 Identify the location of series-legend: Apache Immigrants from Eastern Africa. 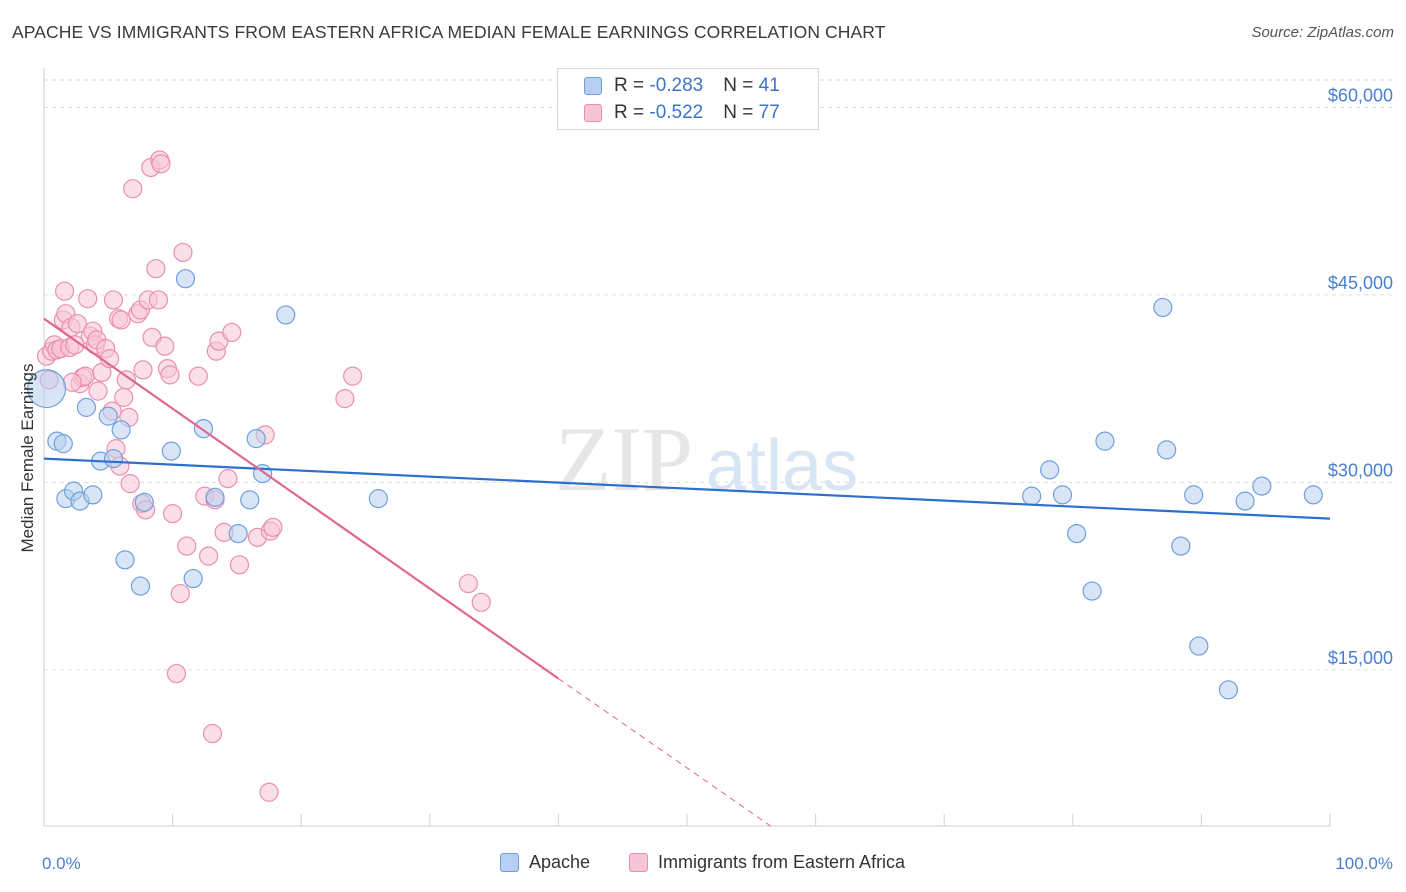
(703, 865).